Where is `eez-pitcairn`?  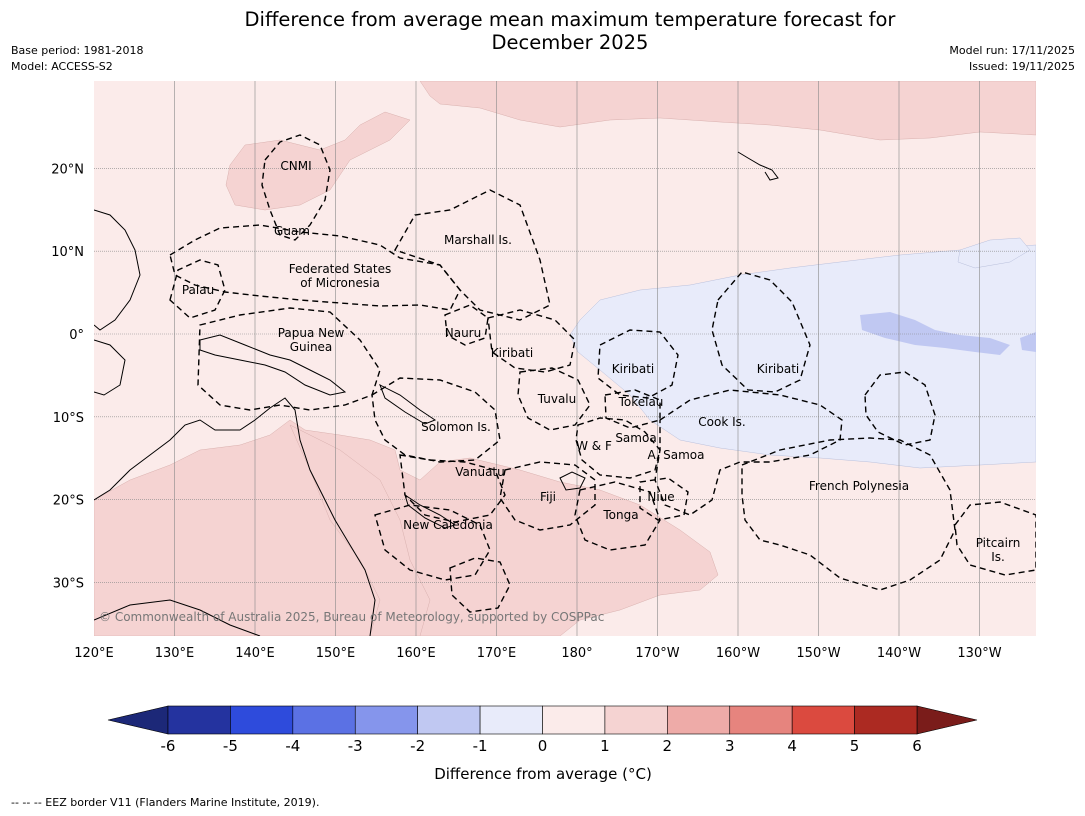 eez-pitcairn is located at coordinates (995, 538).